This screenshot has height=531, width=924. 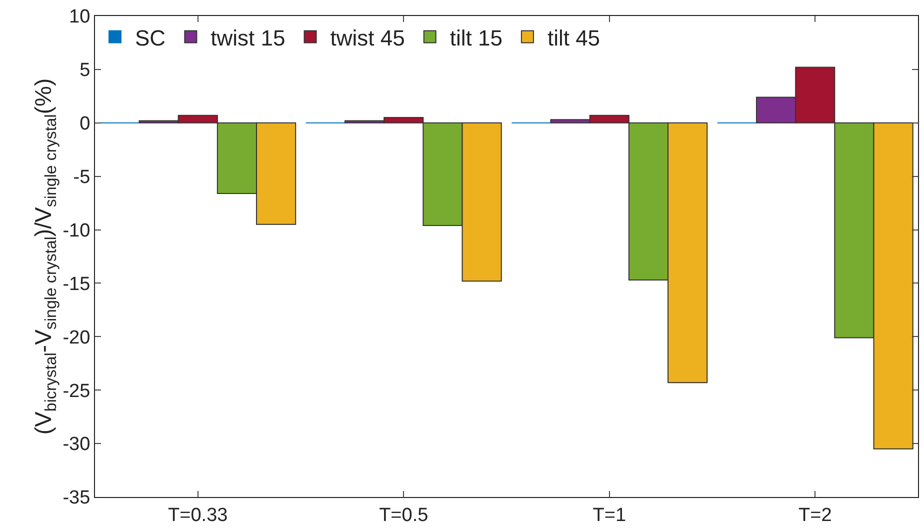 What do you see at coordinates (76, 445) in the screenshot?
I see `y-tick-label: -30` at bounding box center [76, 445].